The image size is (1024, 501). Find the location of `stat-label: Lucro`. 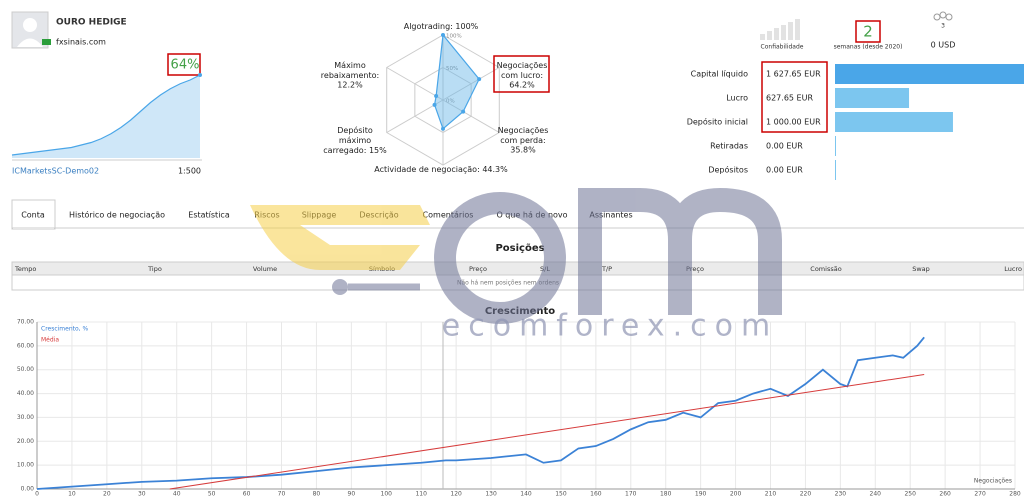

stat-label: Lucro is located at coordinates (737, 98).